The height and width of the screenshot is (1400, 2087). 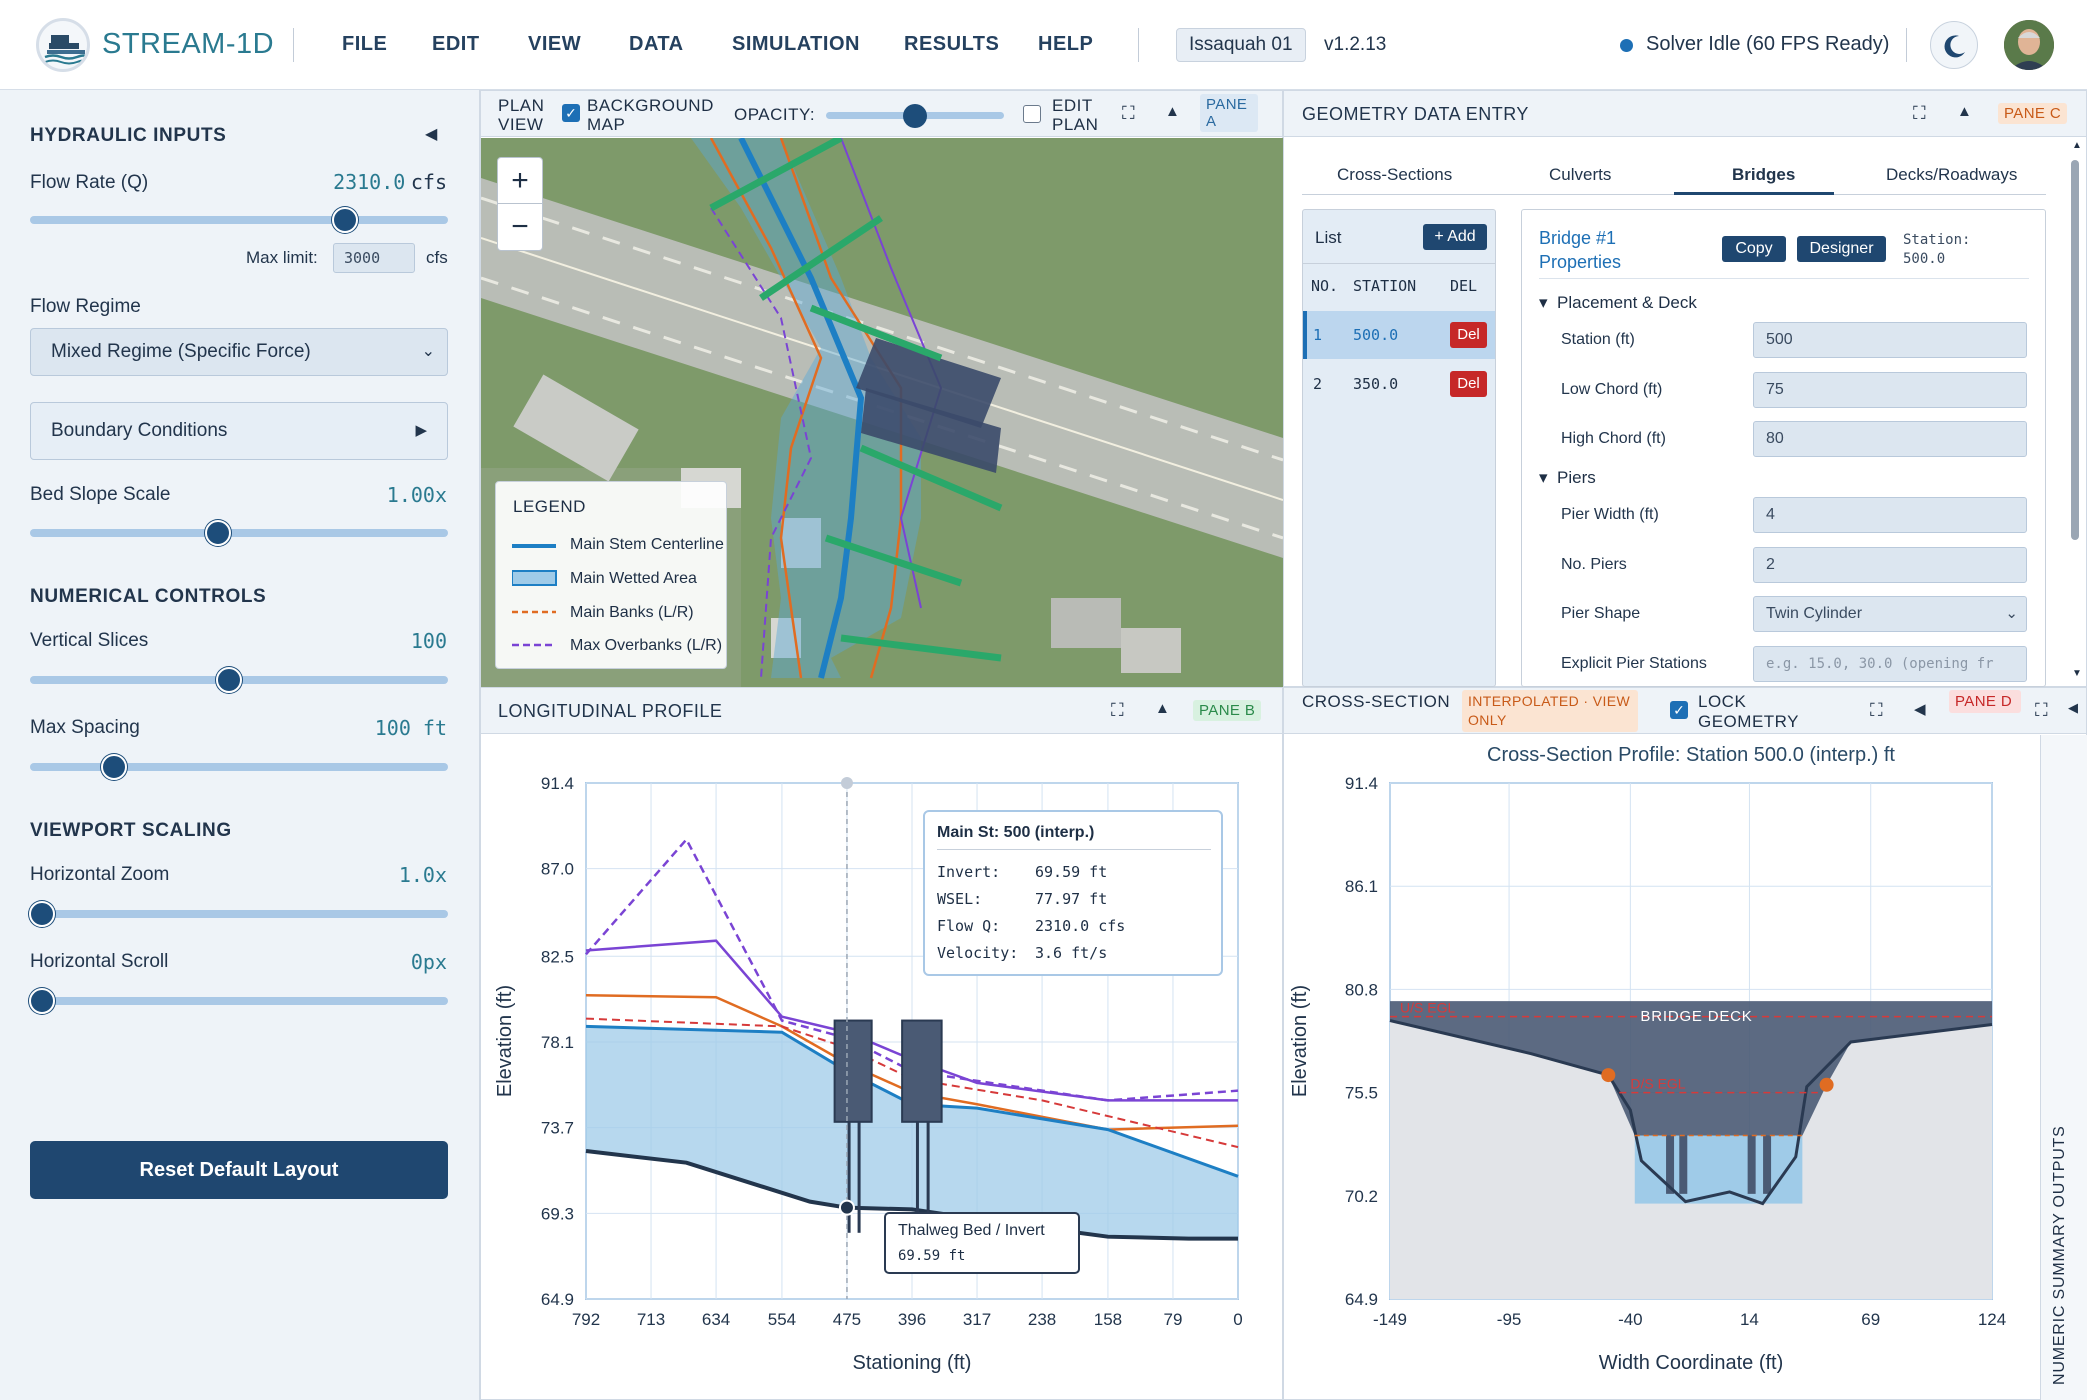 I want to click on legend-title: LEGEND, so click(x=549, y=506).